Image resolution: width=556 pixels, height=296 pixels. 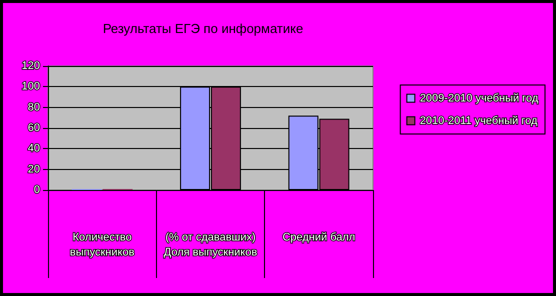 What do you see at coordinates (34, 128) in the screenshot?
I see `y-tick-label: 60` at bounding box center [34, 128].